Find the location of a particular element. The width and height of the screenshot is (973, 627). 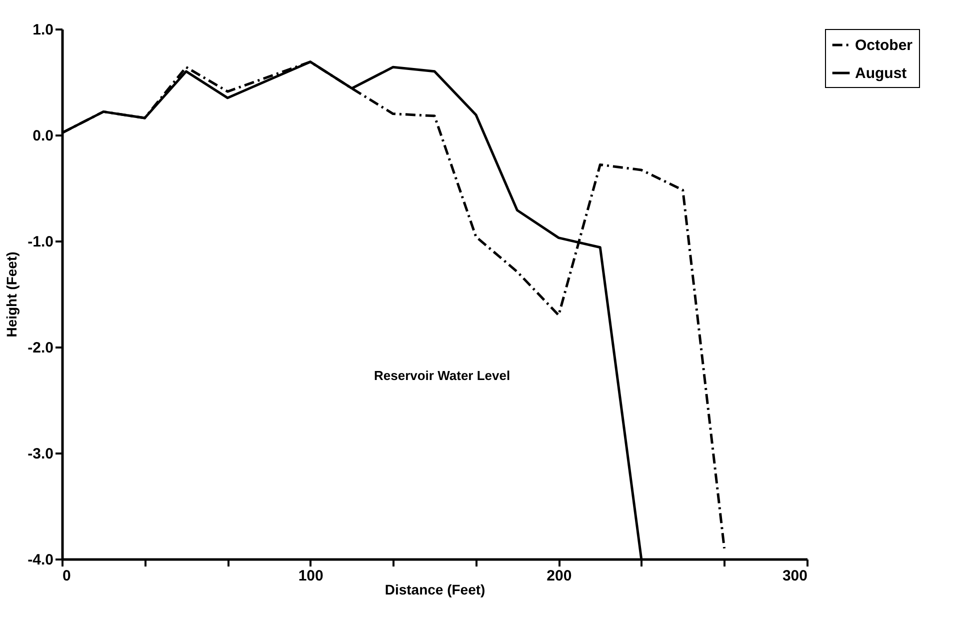

legend-label: October is located at coordinates (884, 45).